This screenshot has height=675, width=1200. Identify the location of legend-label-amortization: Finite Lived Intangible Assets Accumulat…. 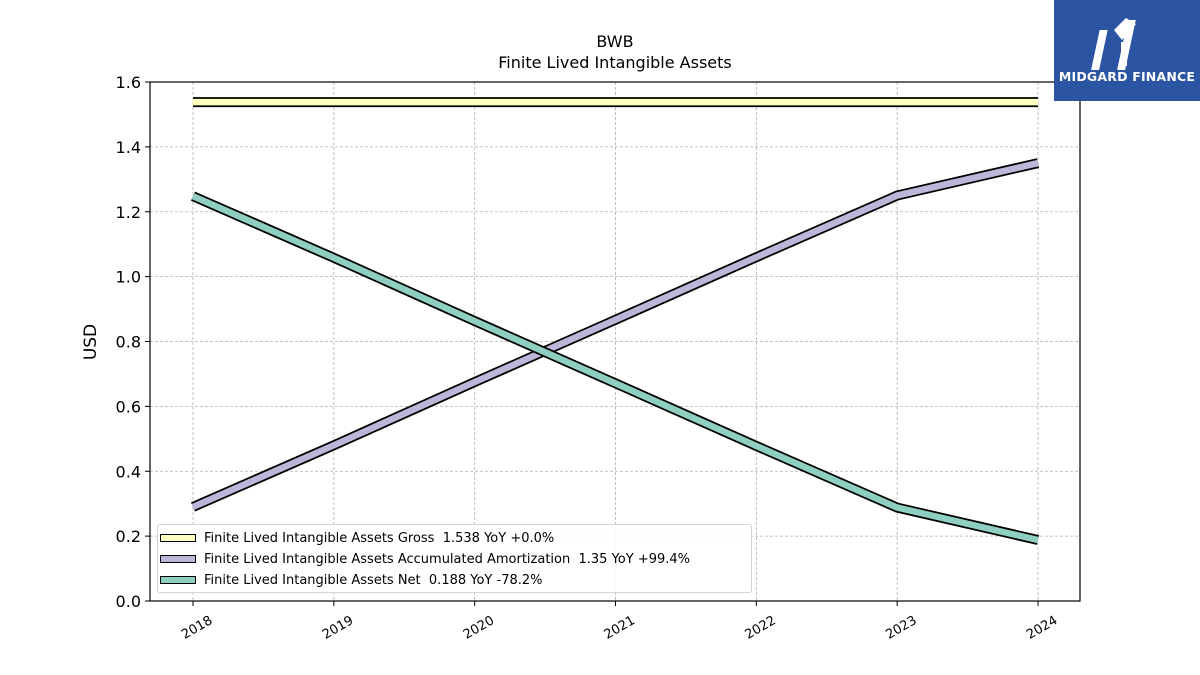
(447, 559).